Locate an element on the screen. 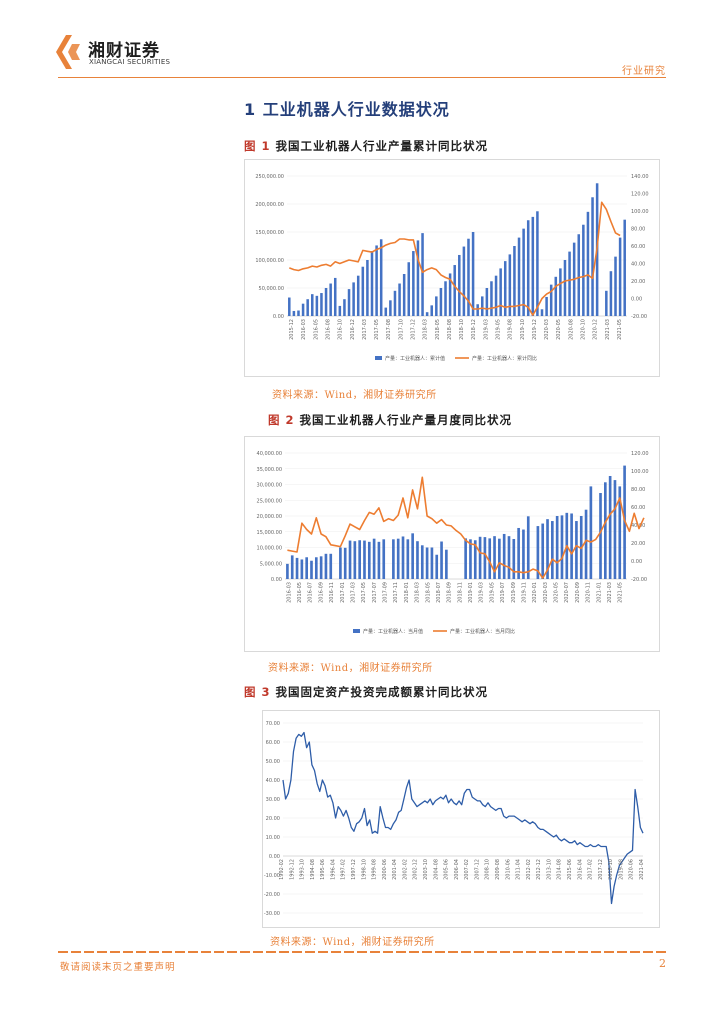  figure-label: 图 1 is located at coordinates (257, 146).